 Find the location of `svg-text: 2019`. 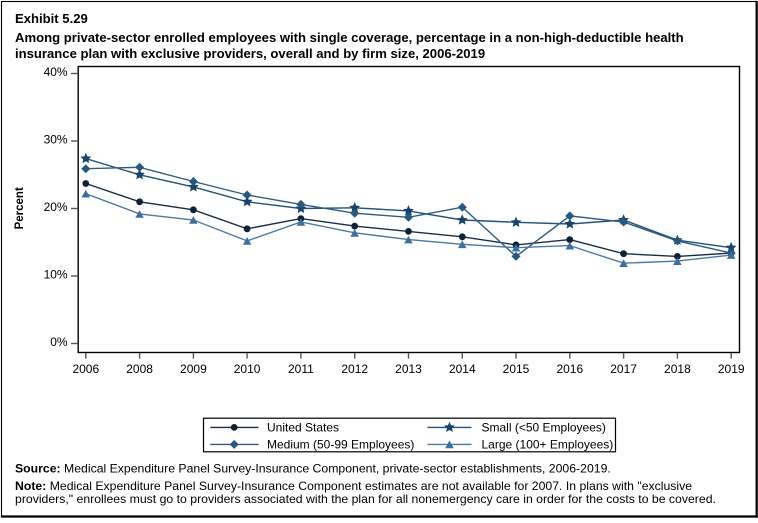

svg-text: 2019 is located at coordinates (731, 369).